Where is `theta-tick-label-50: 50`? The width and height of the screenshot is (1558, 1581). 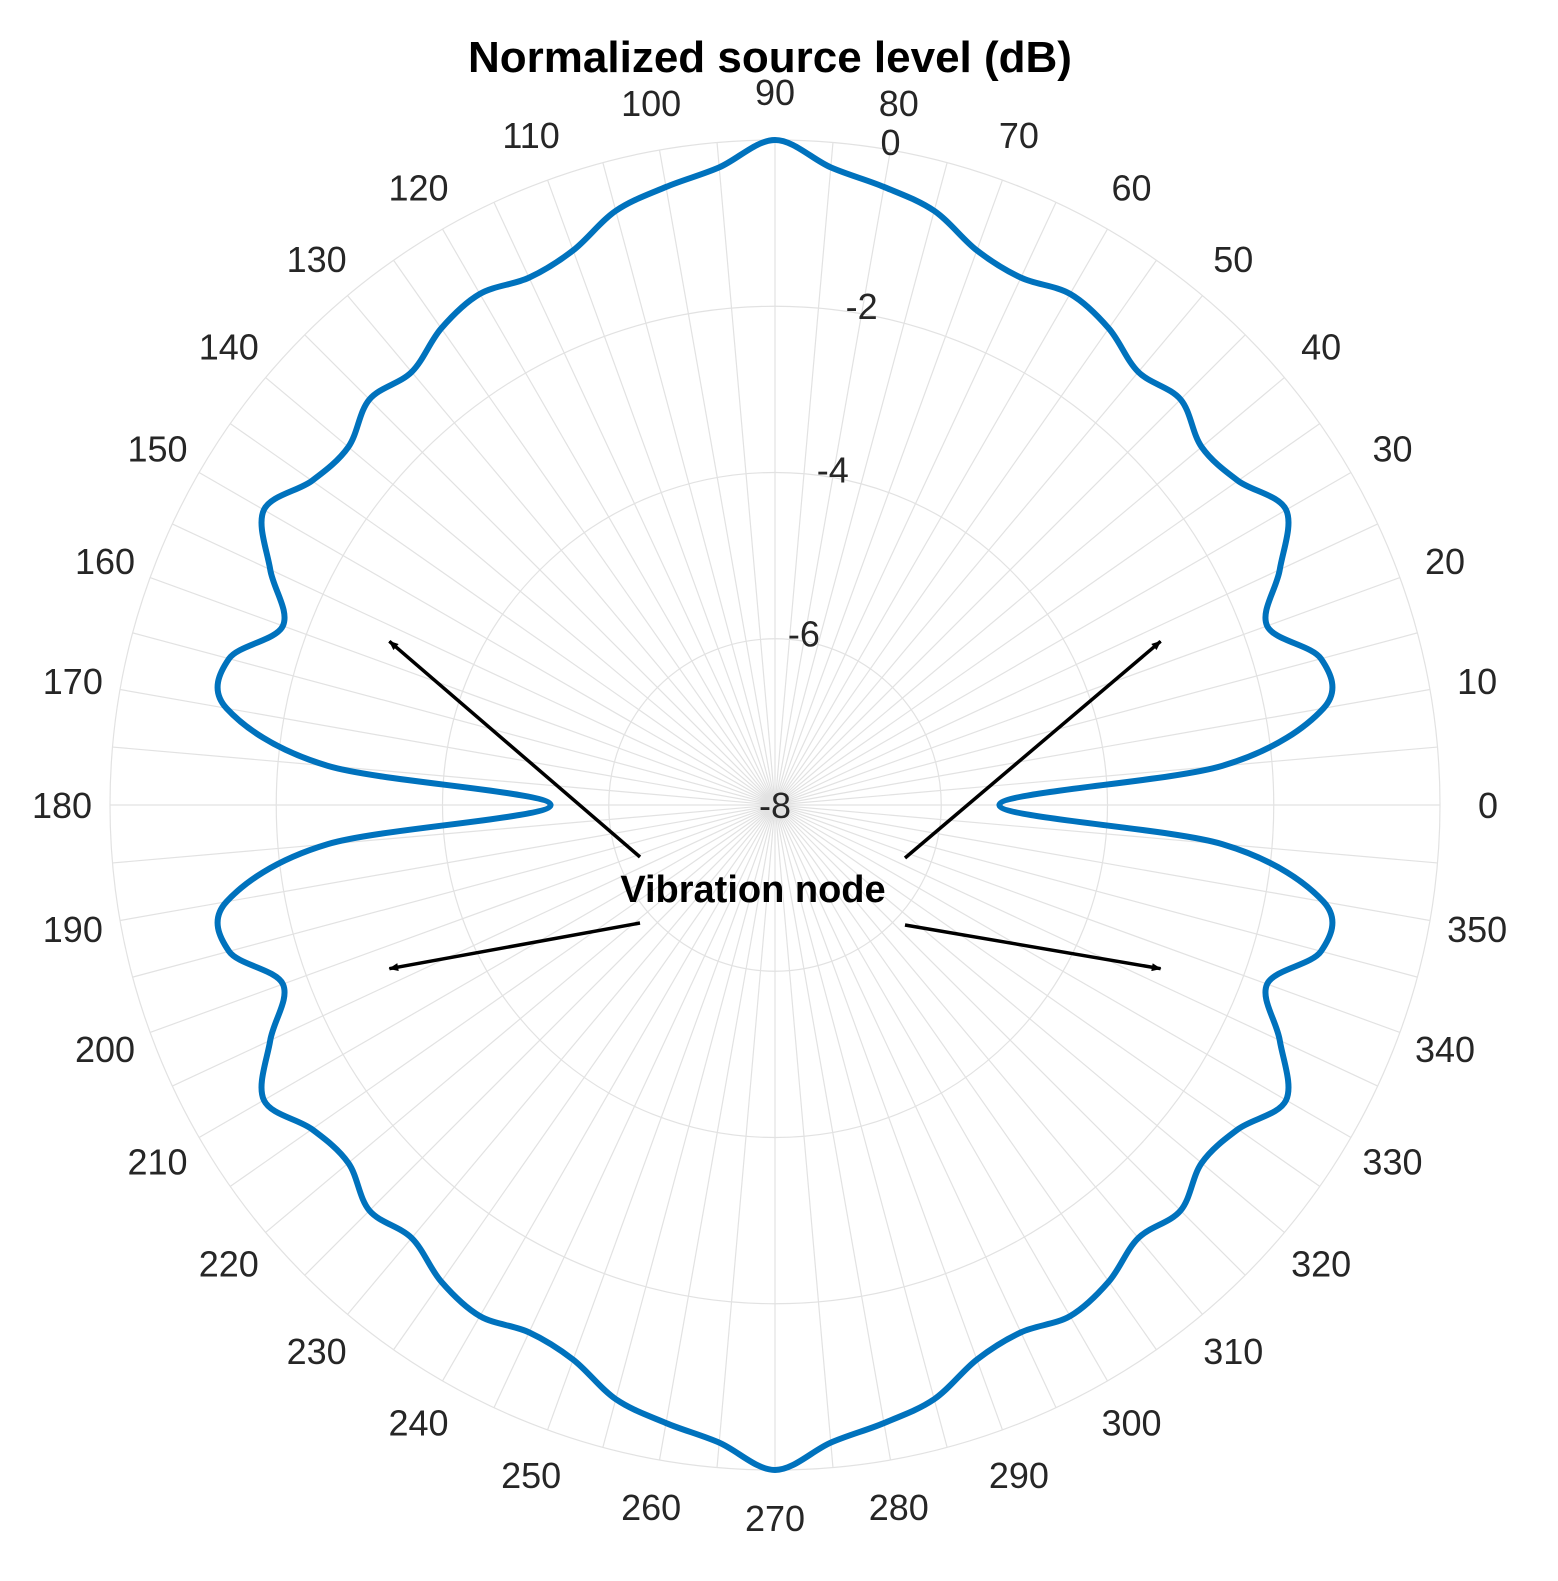 theta-tick-label-50: 50 is located at coordinates (1233, 259).